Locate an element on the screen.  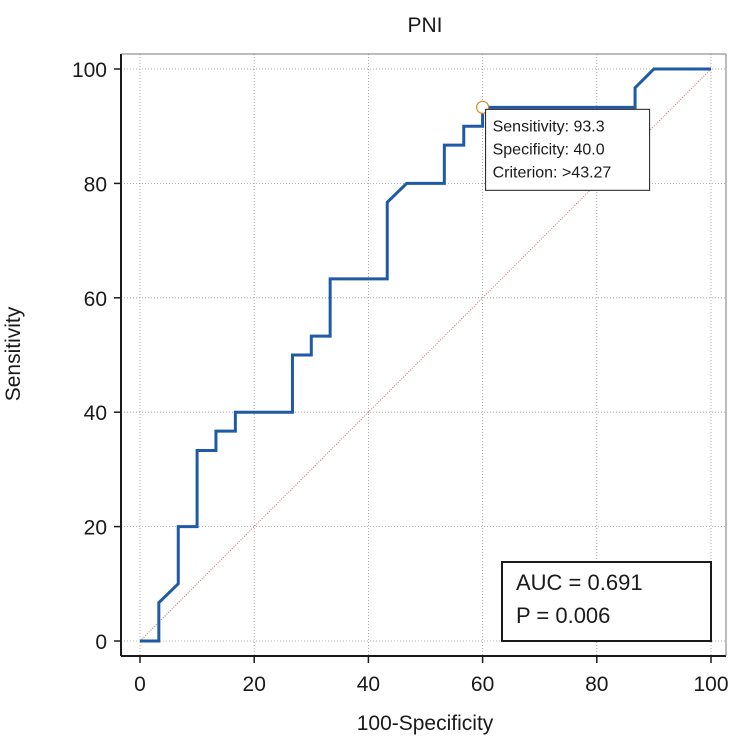
y-tick-label: 40 is located at coordinates (95, 413).